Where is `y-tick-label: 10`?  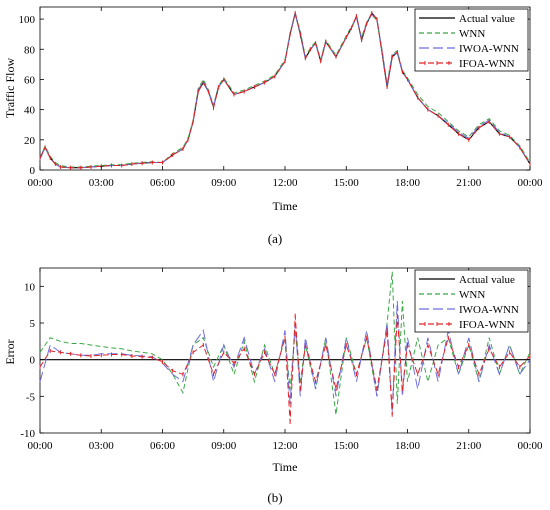 y-tick-label: 10 is located at coordinates (30, 287).